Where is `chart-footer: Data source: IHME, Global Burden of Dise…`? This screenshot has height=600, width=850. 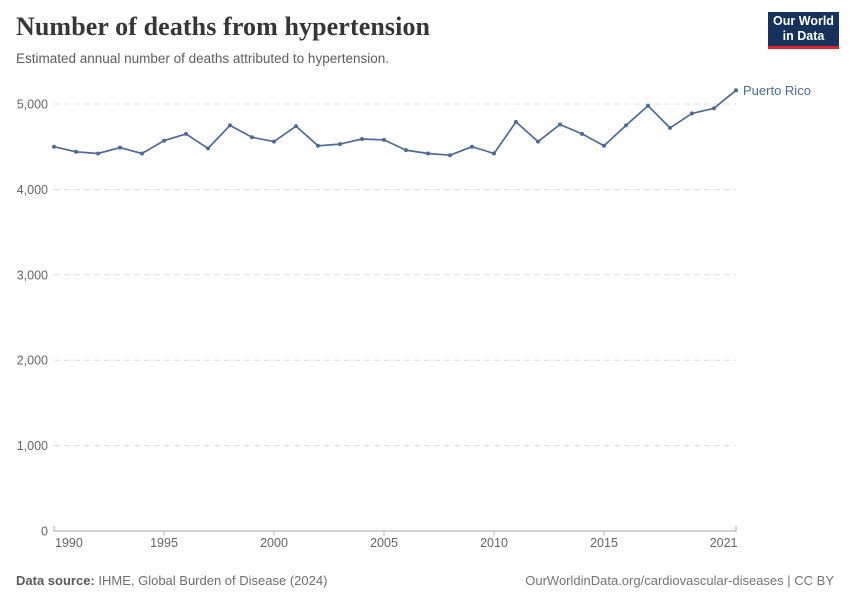 chart-footer: Data source: IHME, Global Burden of Dise… is located at coordinates (425, 580).